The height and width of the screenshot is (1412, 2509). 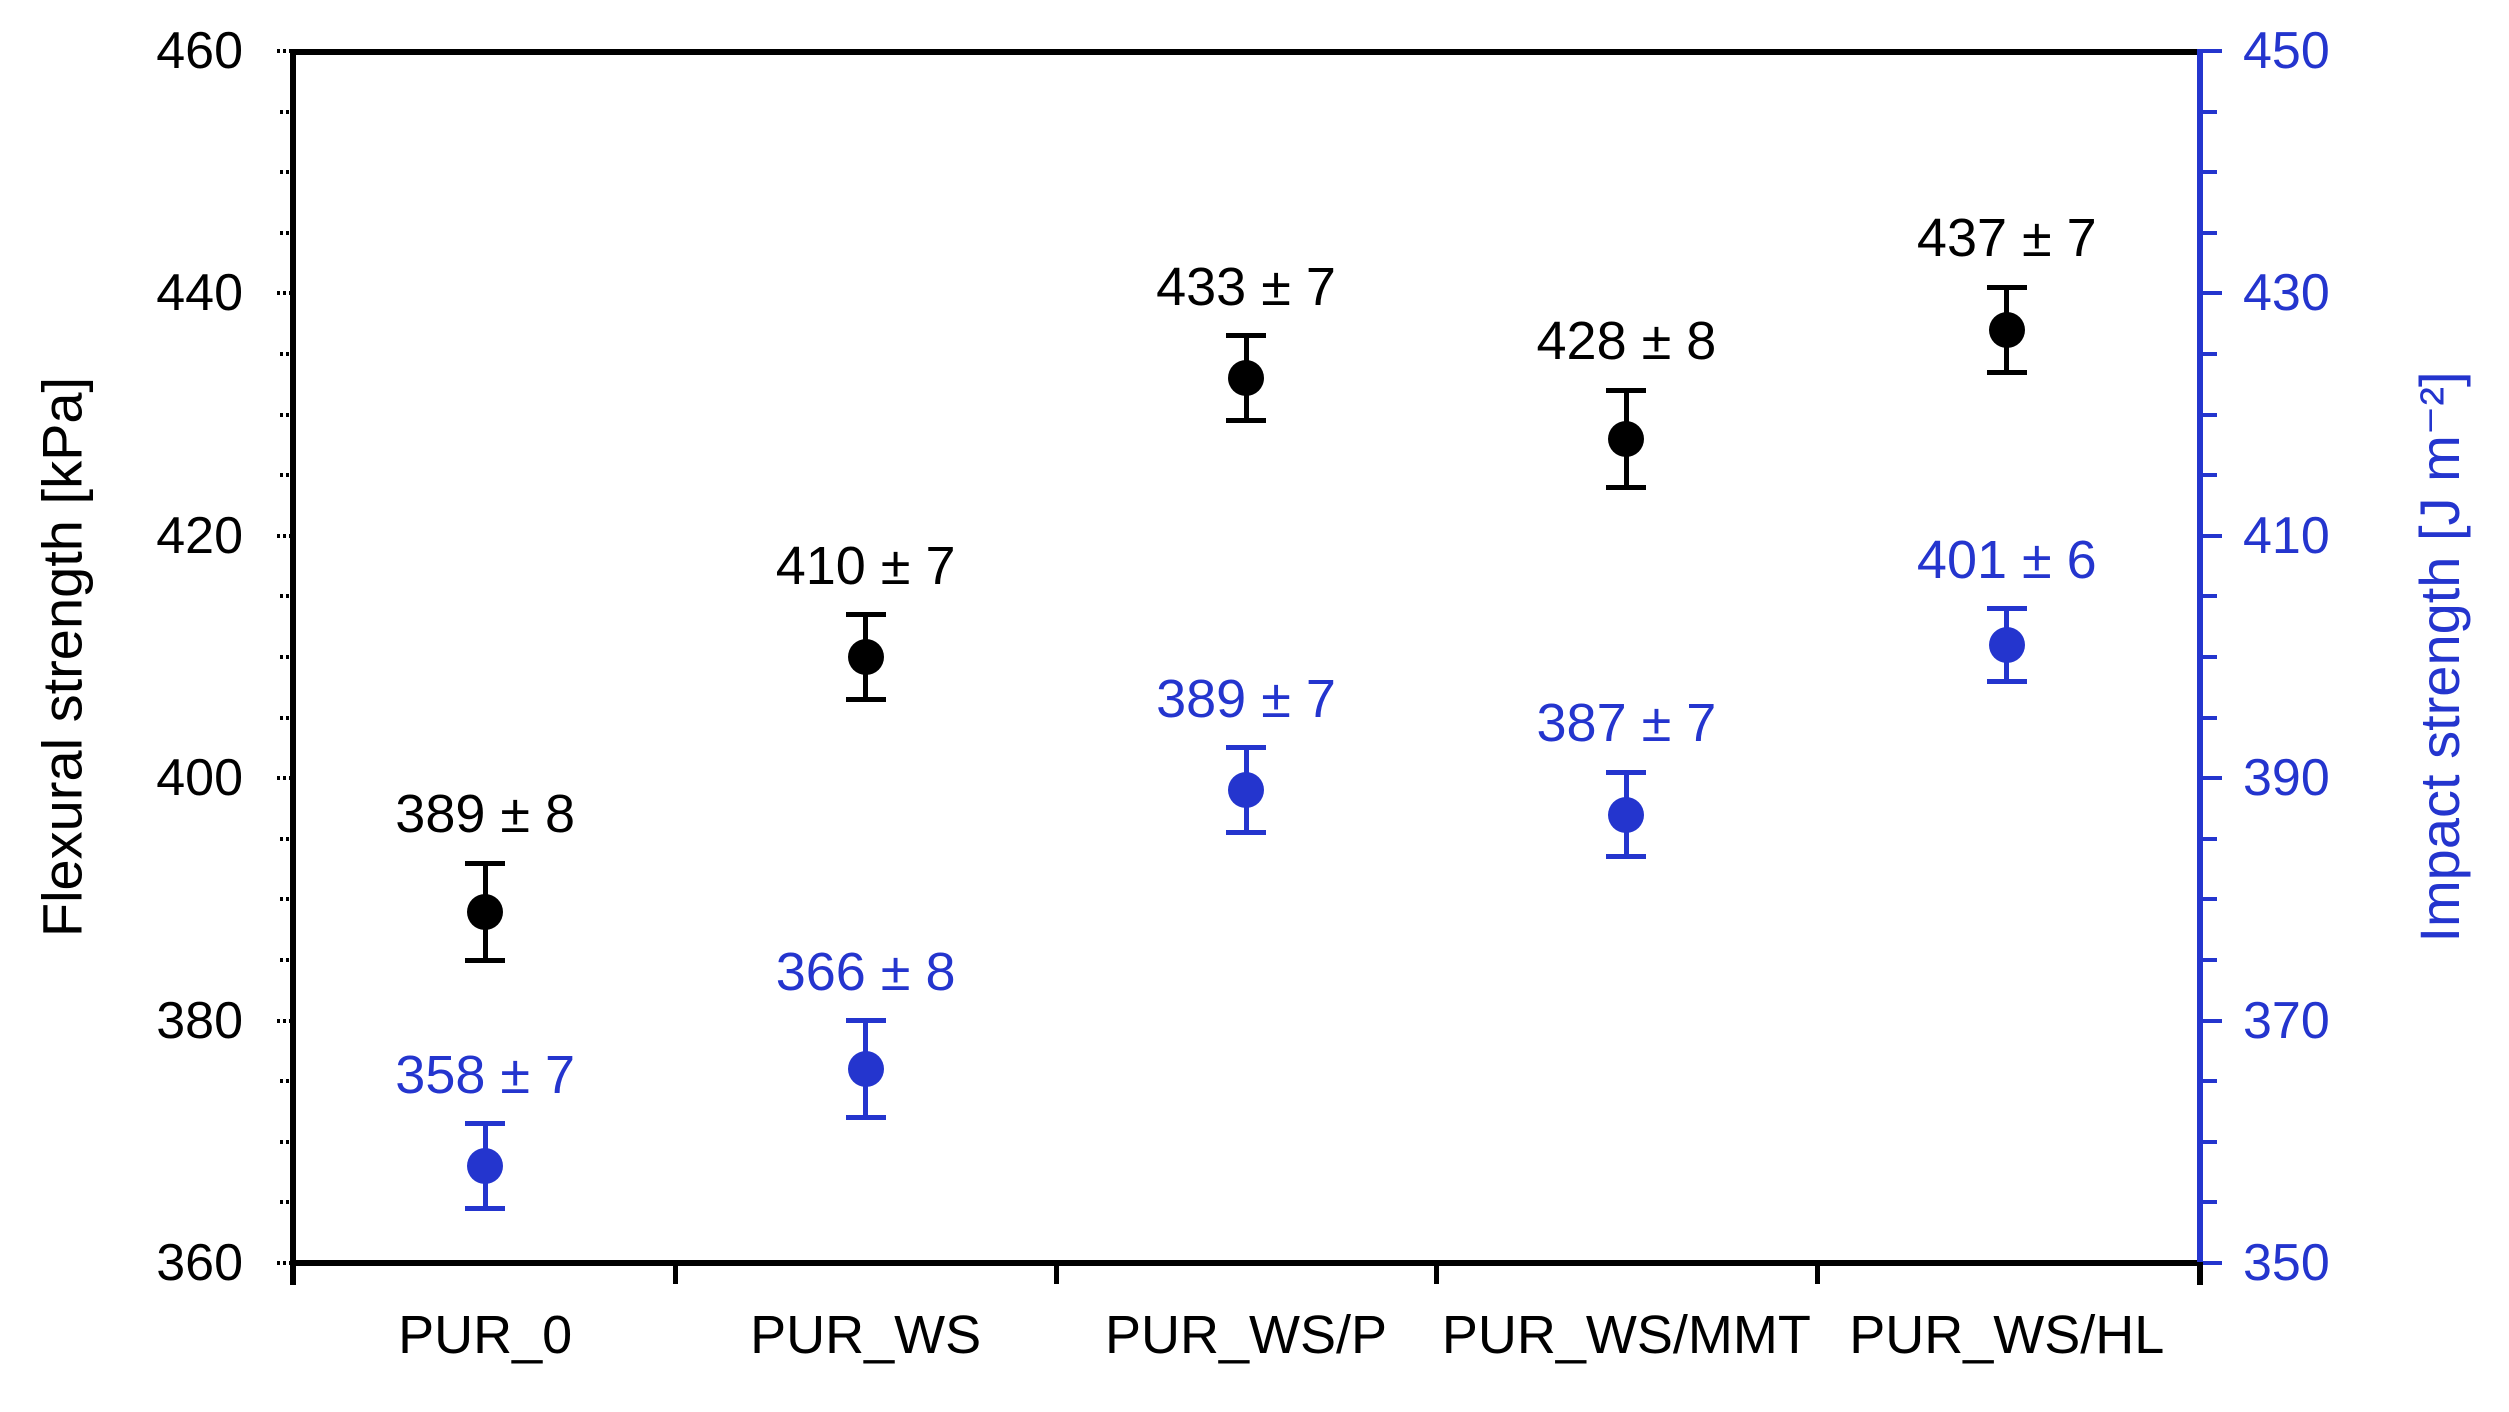 What do you see at coordinates (2200, 1273) in the screenshot?
I see `x-axis-corner-tick-right` at bounding box center [2200, 1273].